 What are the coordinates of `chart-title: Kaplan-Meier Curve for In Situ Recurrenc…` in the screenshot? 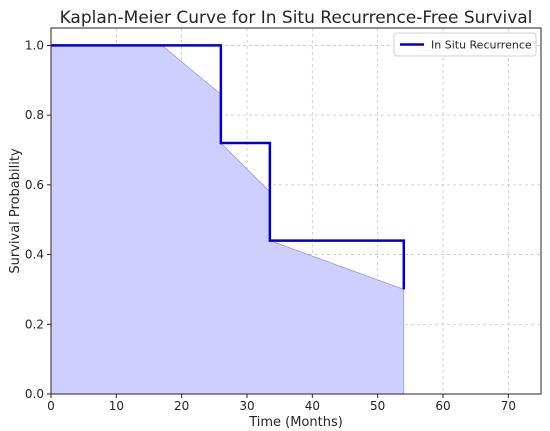 It's located at (296, 18).